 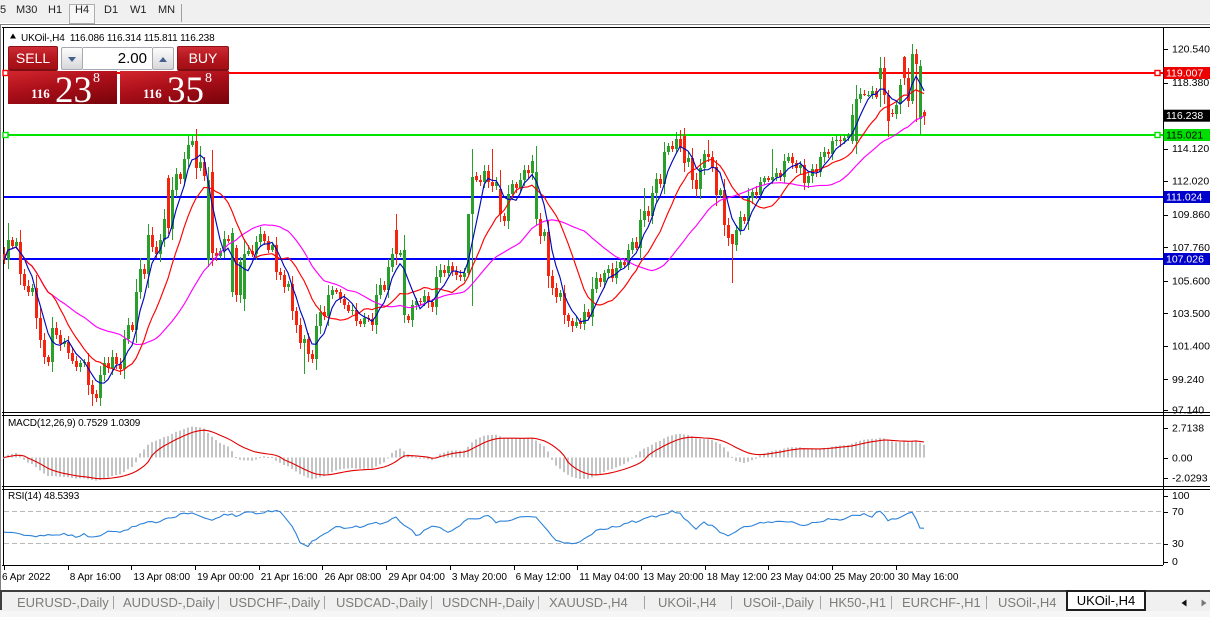 I want to click on svg-text: 18 May 12:00, so click(x=737, y=577).